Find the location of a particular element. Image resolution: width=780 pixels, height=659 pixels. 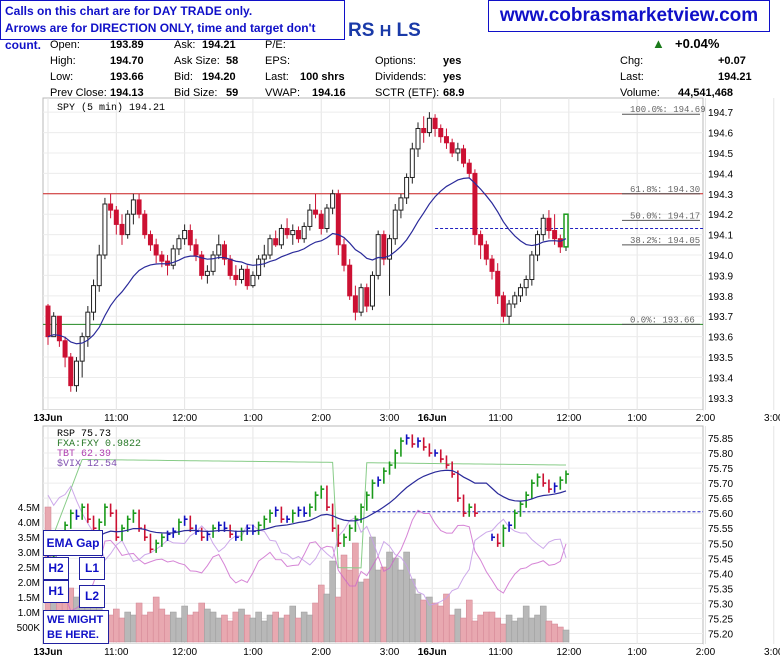

volume-y-tick: 4.5M is located at coordinates (29, 508).